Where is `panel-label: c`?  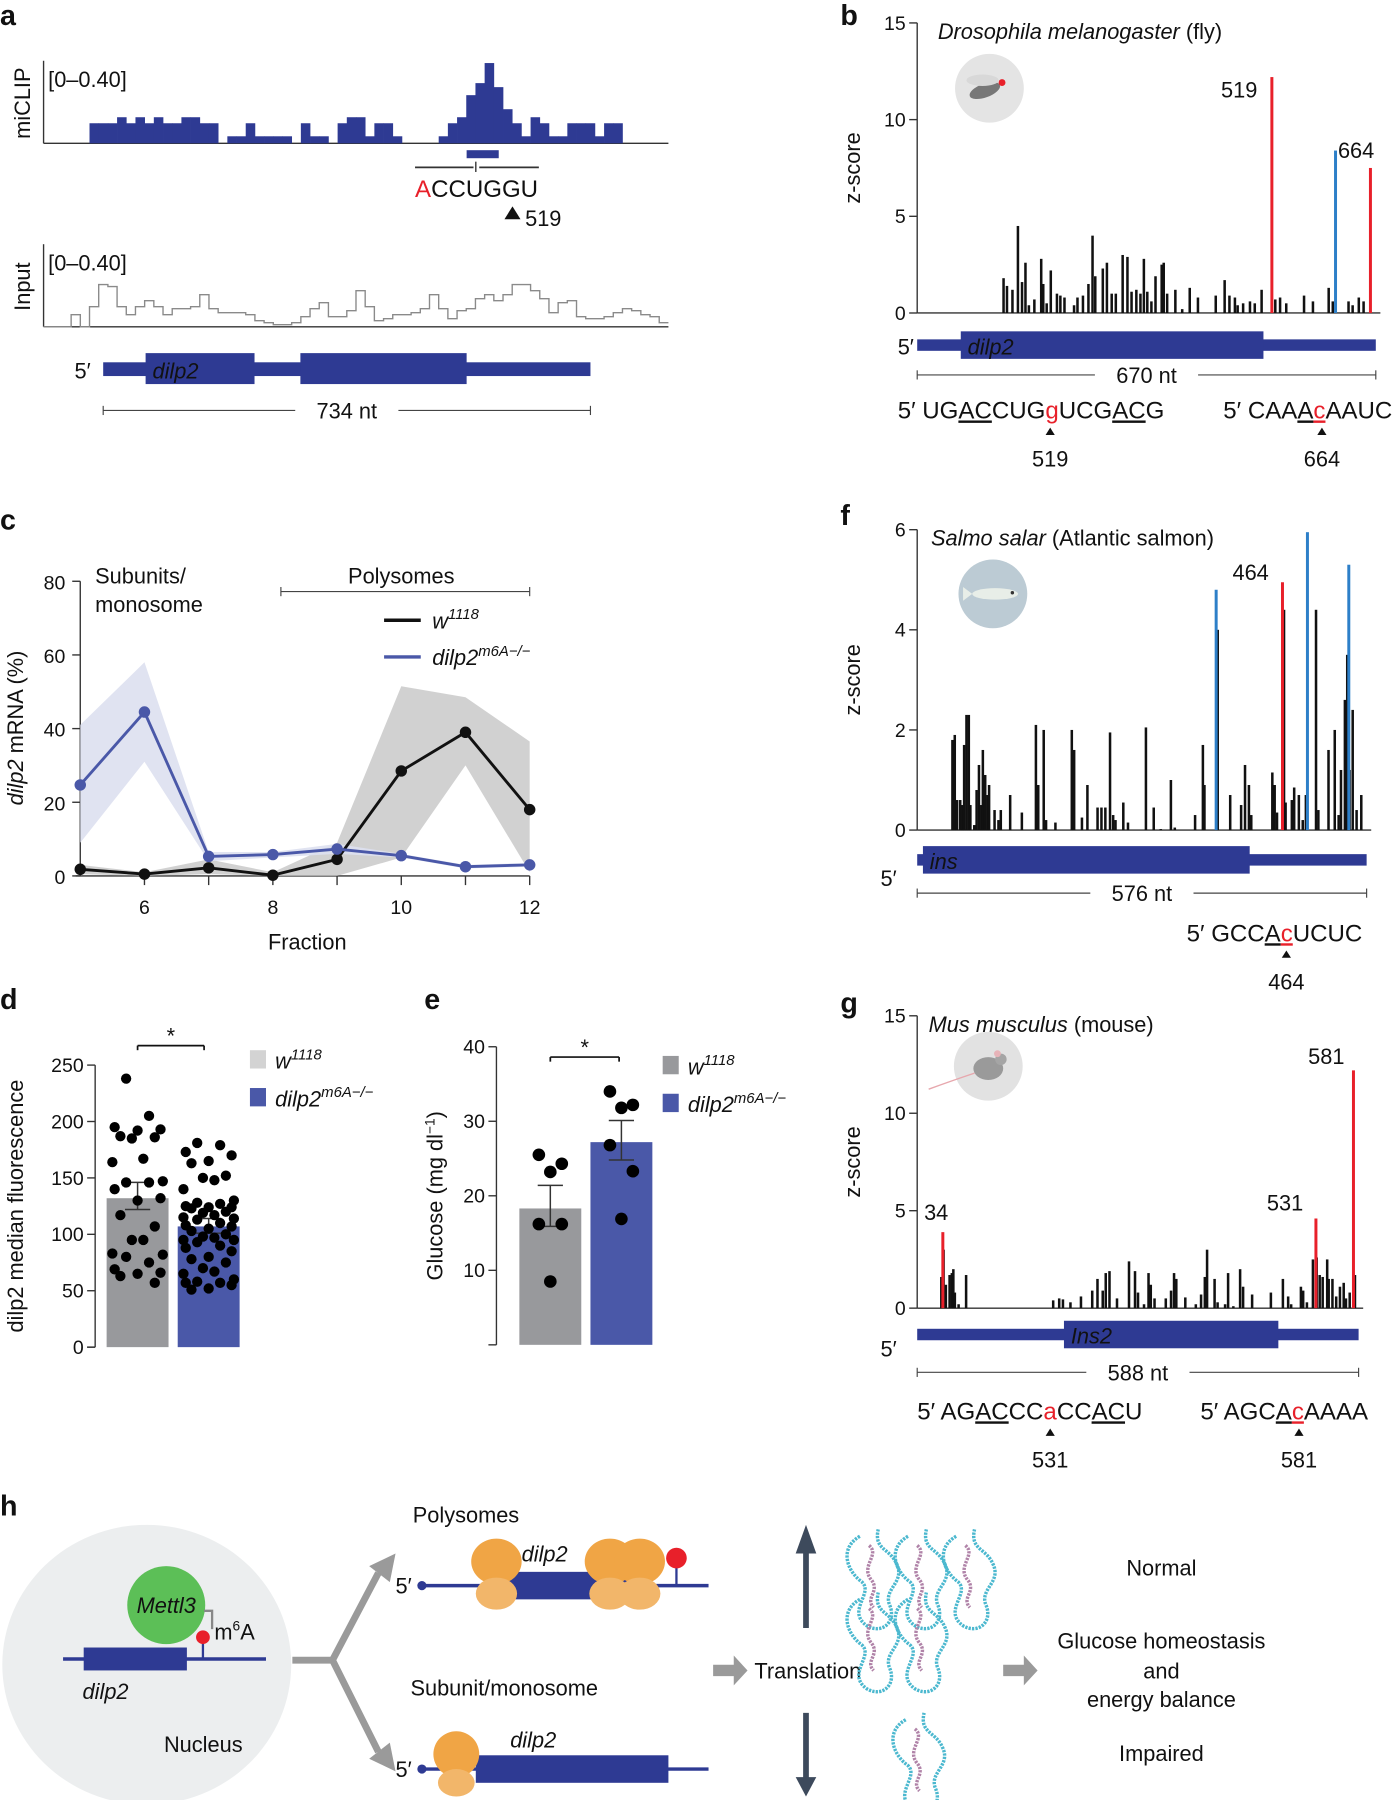
panel-label: c is located at coordinates (8, 521).